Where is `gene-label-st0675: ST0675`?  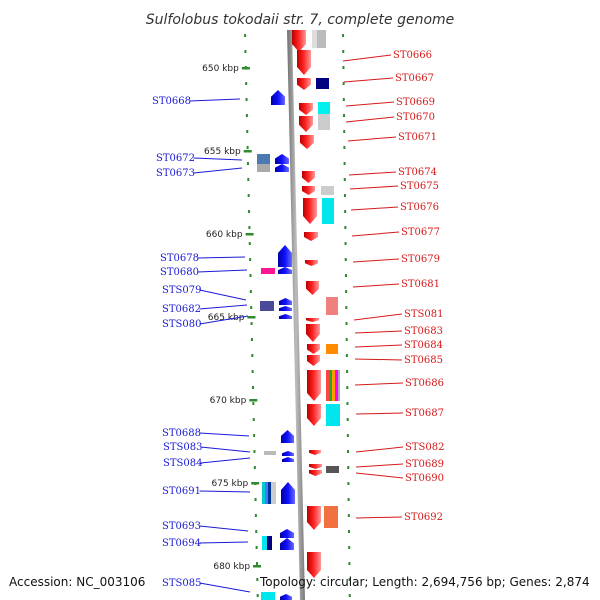
gene-label-st0675: ST0675 is located at coordinates (394, 186).